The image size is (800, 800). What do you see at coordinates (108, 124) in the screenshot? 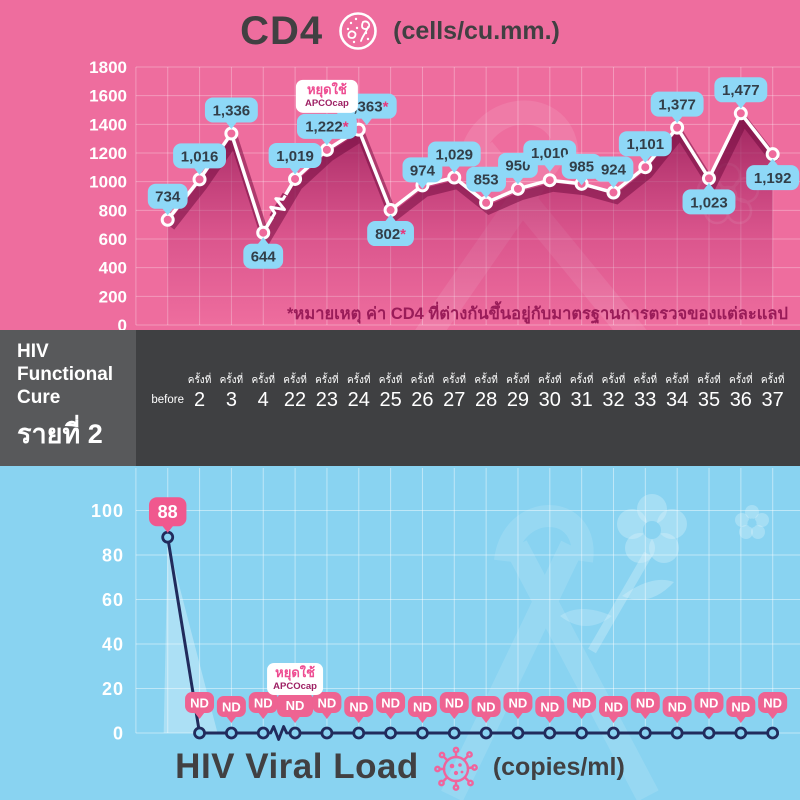
I see `svg-text: 1400` at bounding box center [108, 124].